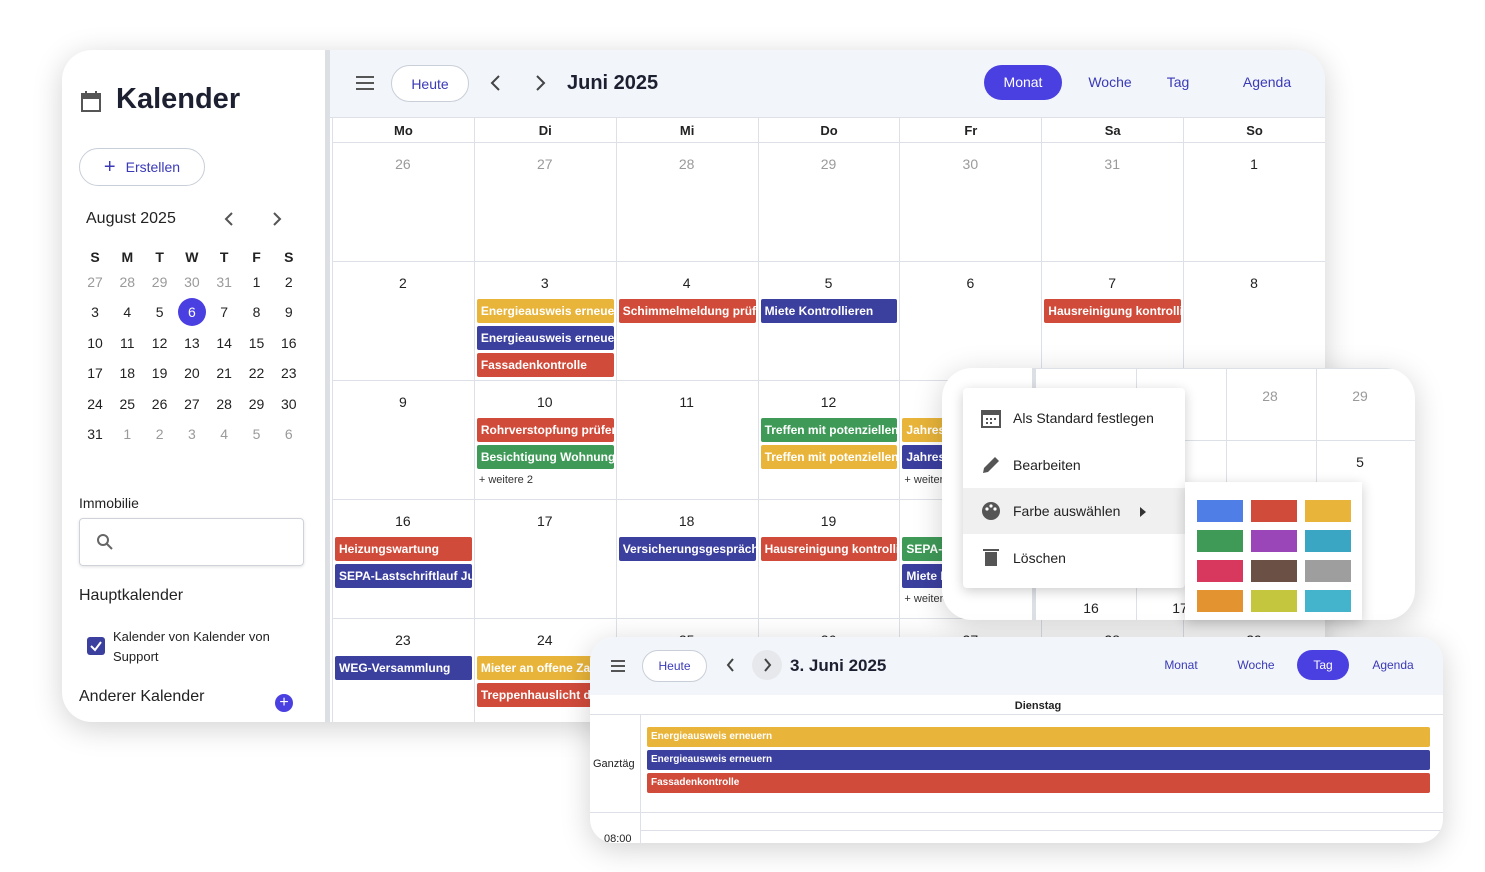 Image resolution: width=1485 pixels, height=872 pixels. Describe the element at coordinates (127, 403) in the screenshot. I see `mini-day: 25` at that location.